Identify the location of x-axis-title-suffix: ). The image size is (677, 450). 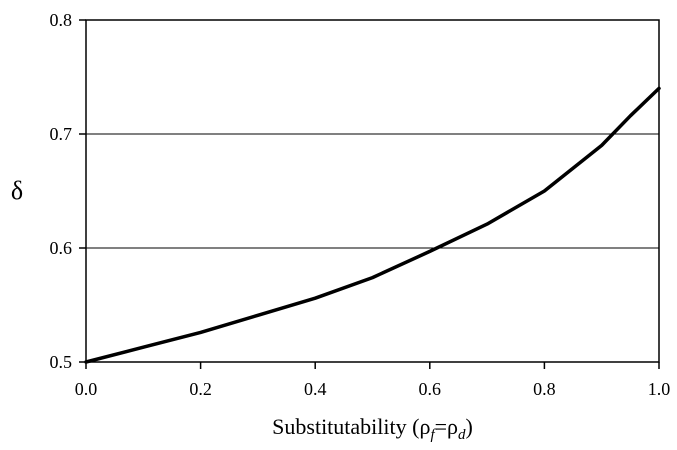
(469, 426).